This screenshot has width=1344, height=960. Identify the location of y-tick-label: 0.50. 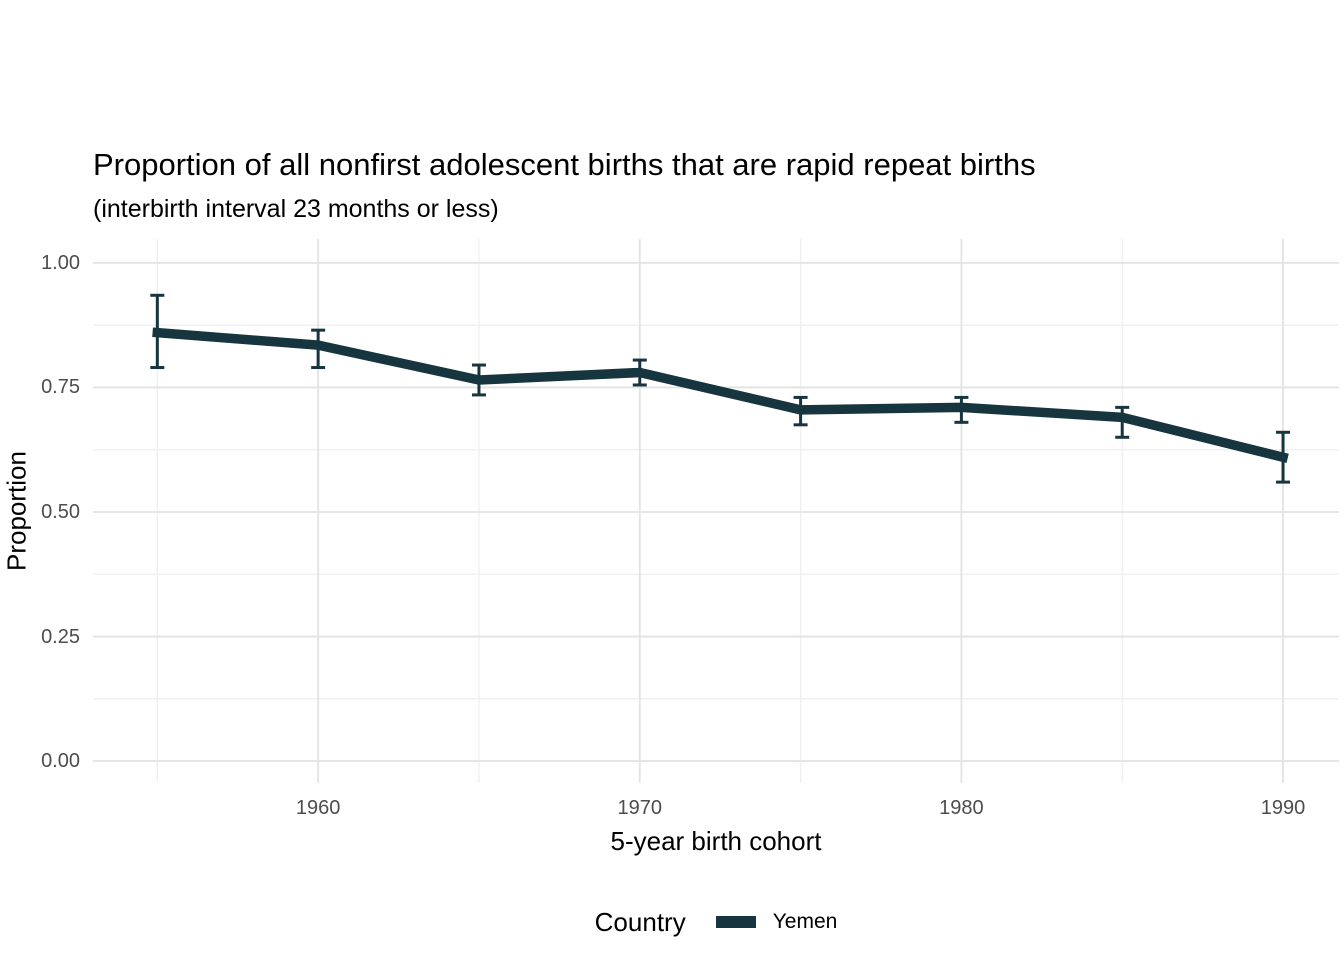
(60, 511).